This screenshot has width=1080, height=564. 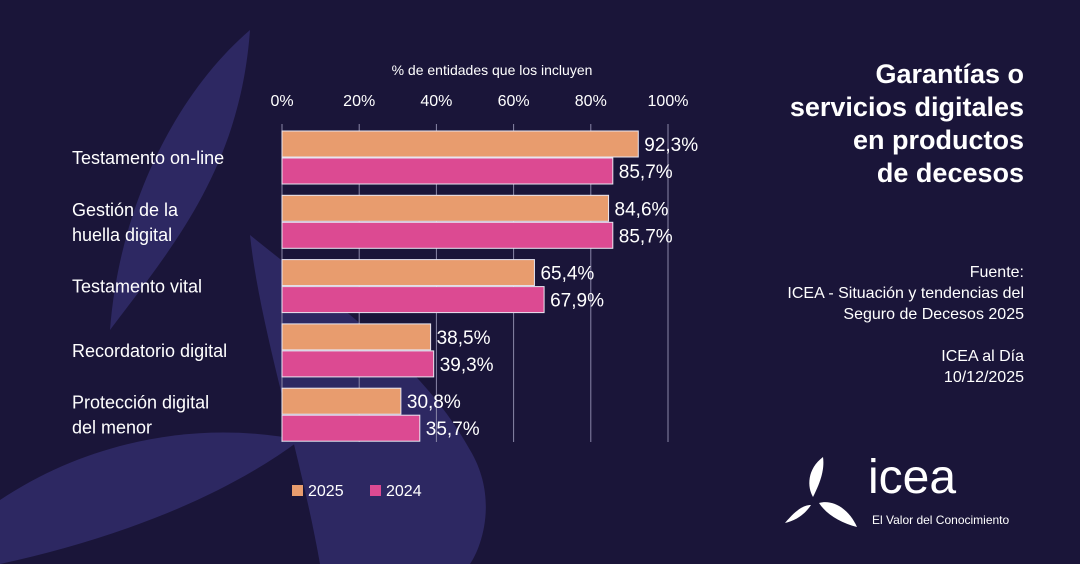 I want to click on page-title-line: de decesos, so click(x=950, y=173).